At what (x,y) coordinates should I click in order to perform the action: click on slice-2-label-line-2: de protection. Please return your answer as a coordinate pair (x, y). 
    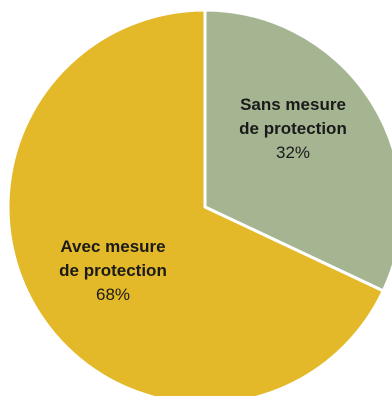
    Looking at the image, I should click on (113, 270).